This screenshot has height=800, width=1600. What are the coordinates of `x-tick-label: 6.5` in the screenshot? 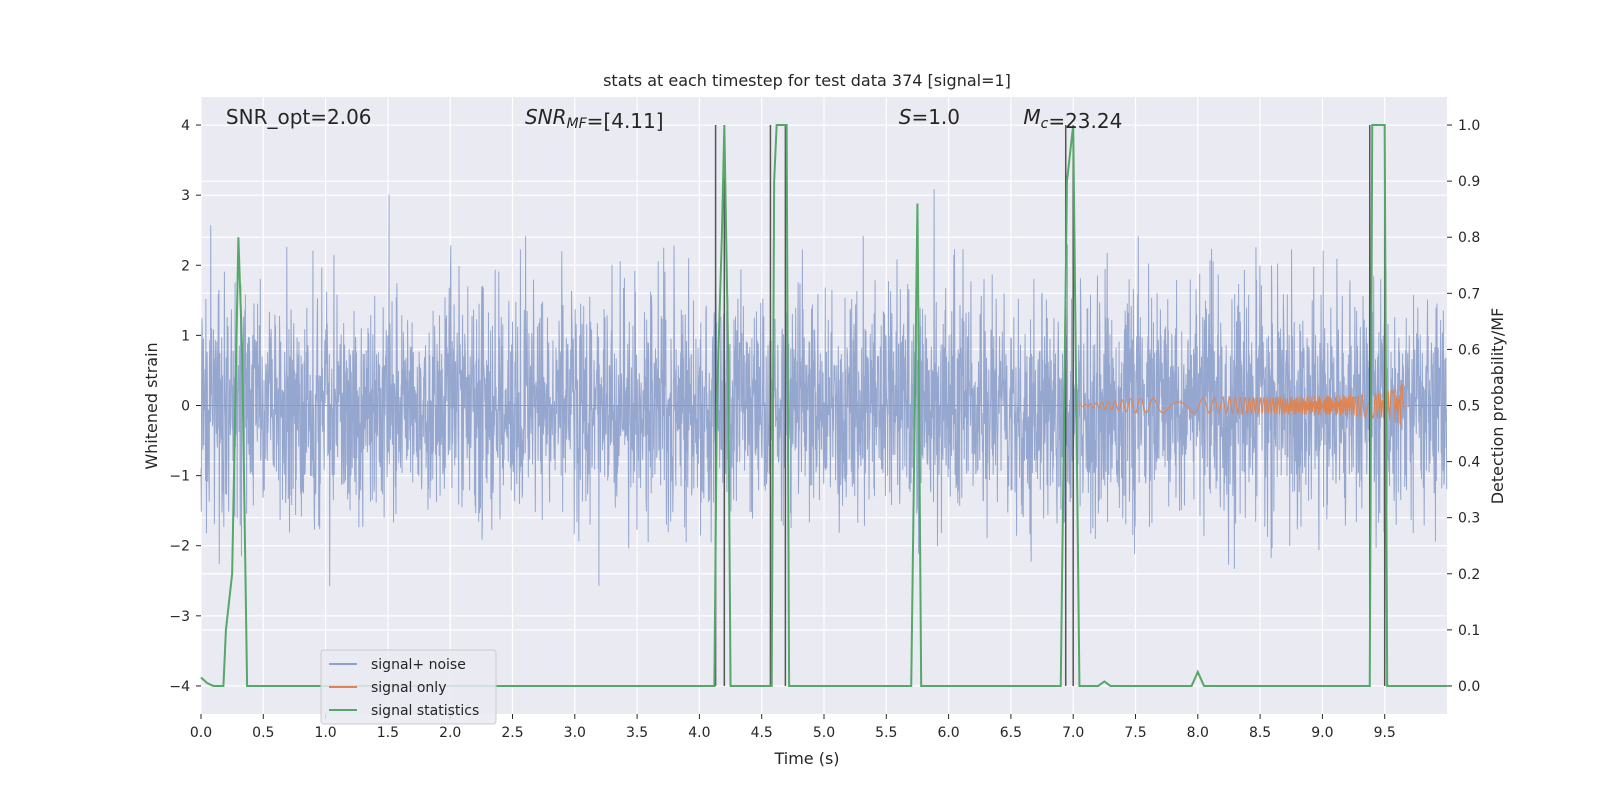 It's located at (1011, 733).